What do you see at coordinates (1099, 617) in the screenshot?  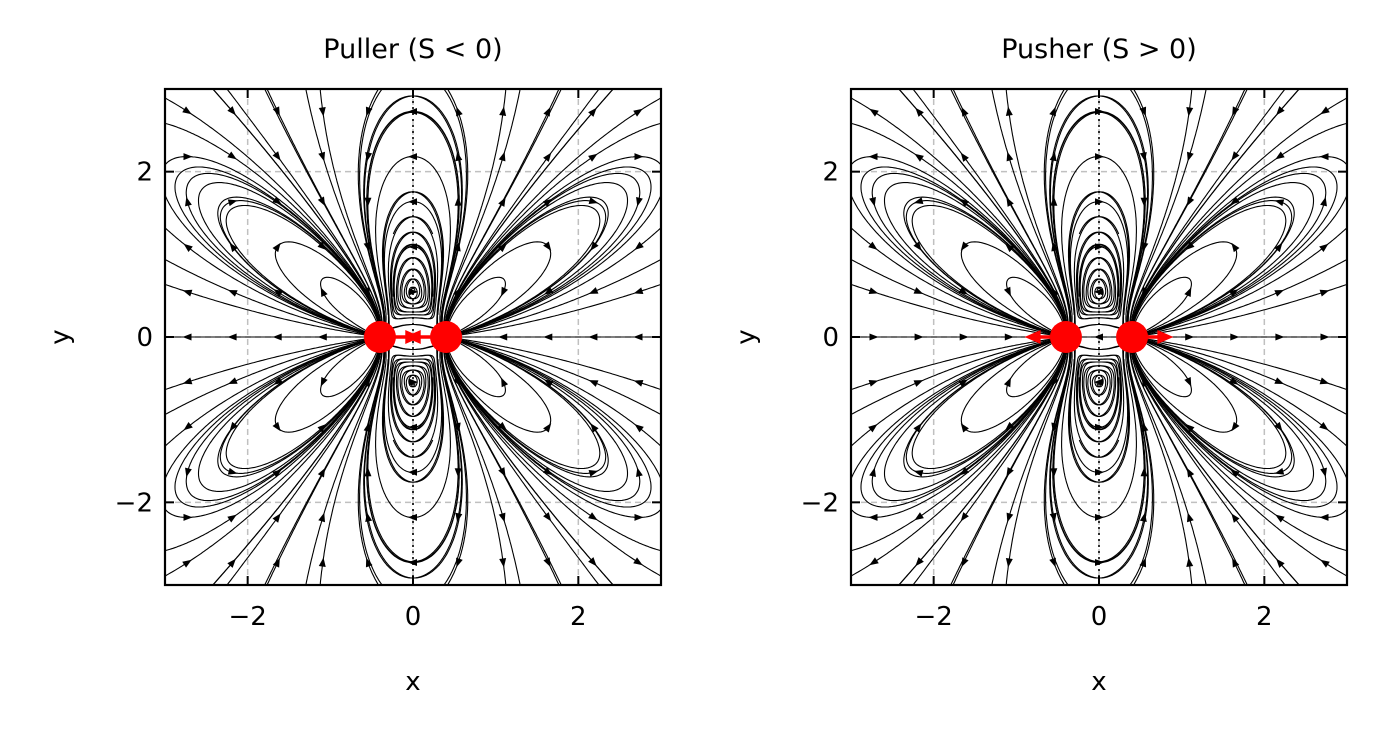 I see `x-tick-label: 0` at bounding box center [1099, 617].